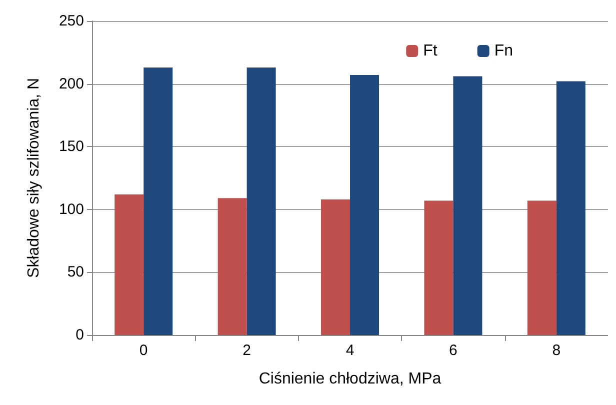 The width and height of the screenshot is (616, 405). Describe the element at coordinates (34, 178) in the screenshot. I see `y-axis-title: Składowe siły szlifowania, N` at that location.